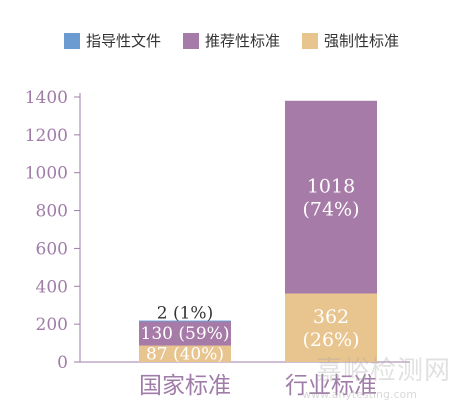 This screenshot has width=461, height=409. Describe the element at coordinates (62, 363) in the screenshot. I see `y-tick-label: 0` at that location.